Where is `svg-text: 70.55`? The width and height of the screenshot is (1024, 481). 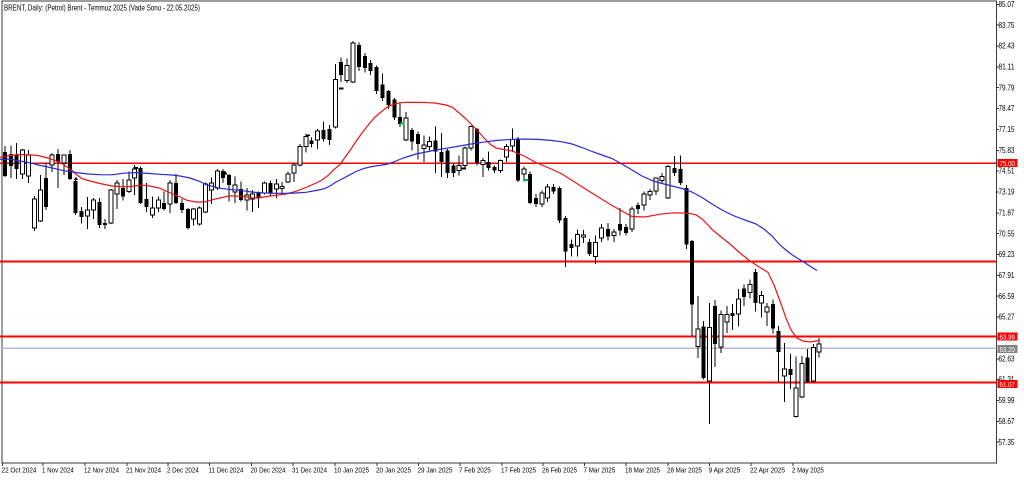
svg-text: 70.55 is located at coordinates (1007, 233).